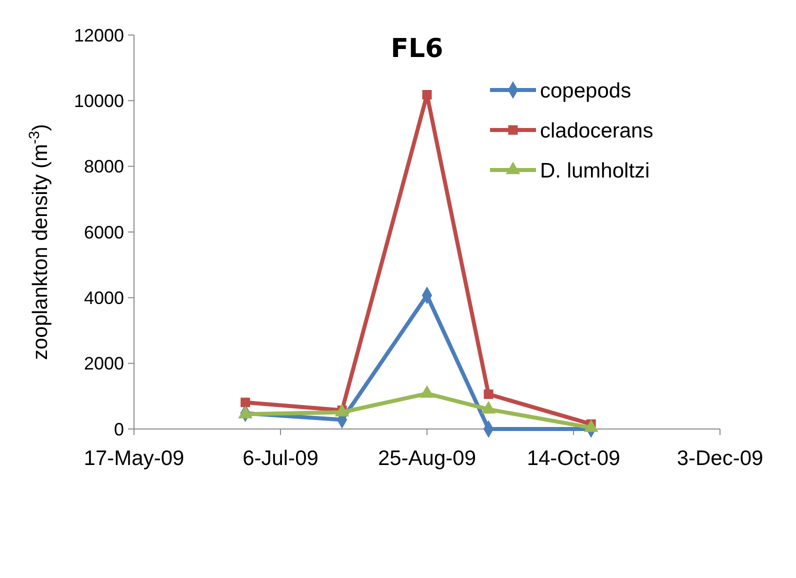 The image size is (796, 578). I want to click on chart-title: FL6, so click(417, 49).